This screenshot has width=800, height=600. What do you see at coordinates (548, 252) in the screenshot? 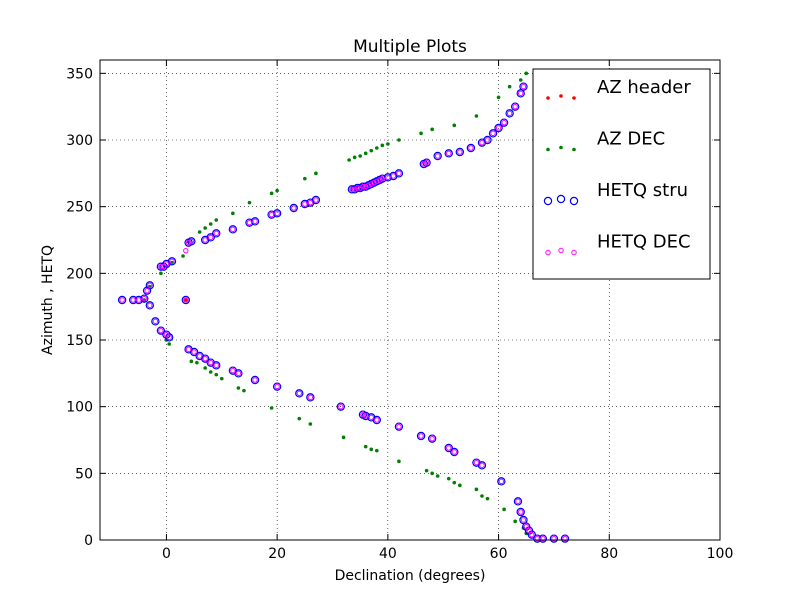
I see `legend-marker-hetq-dec` at bounding box center [548, 252].